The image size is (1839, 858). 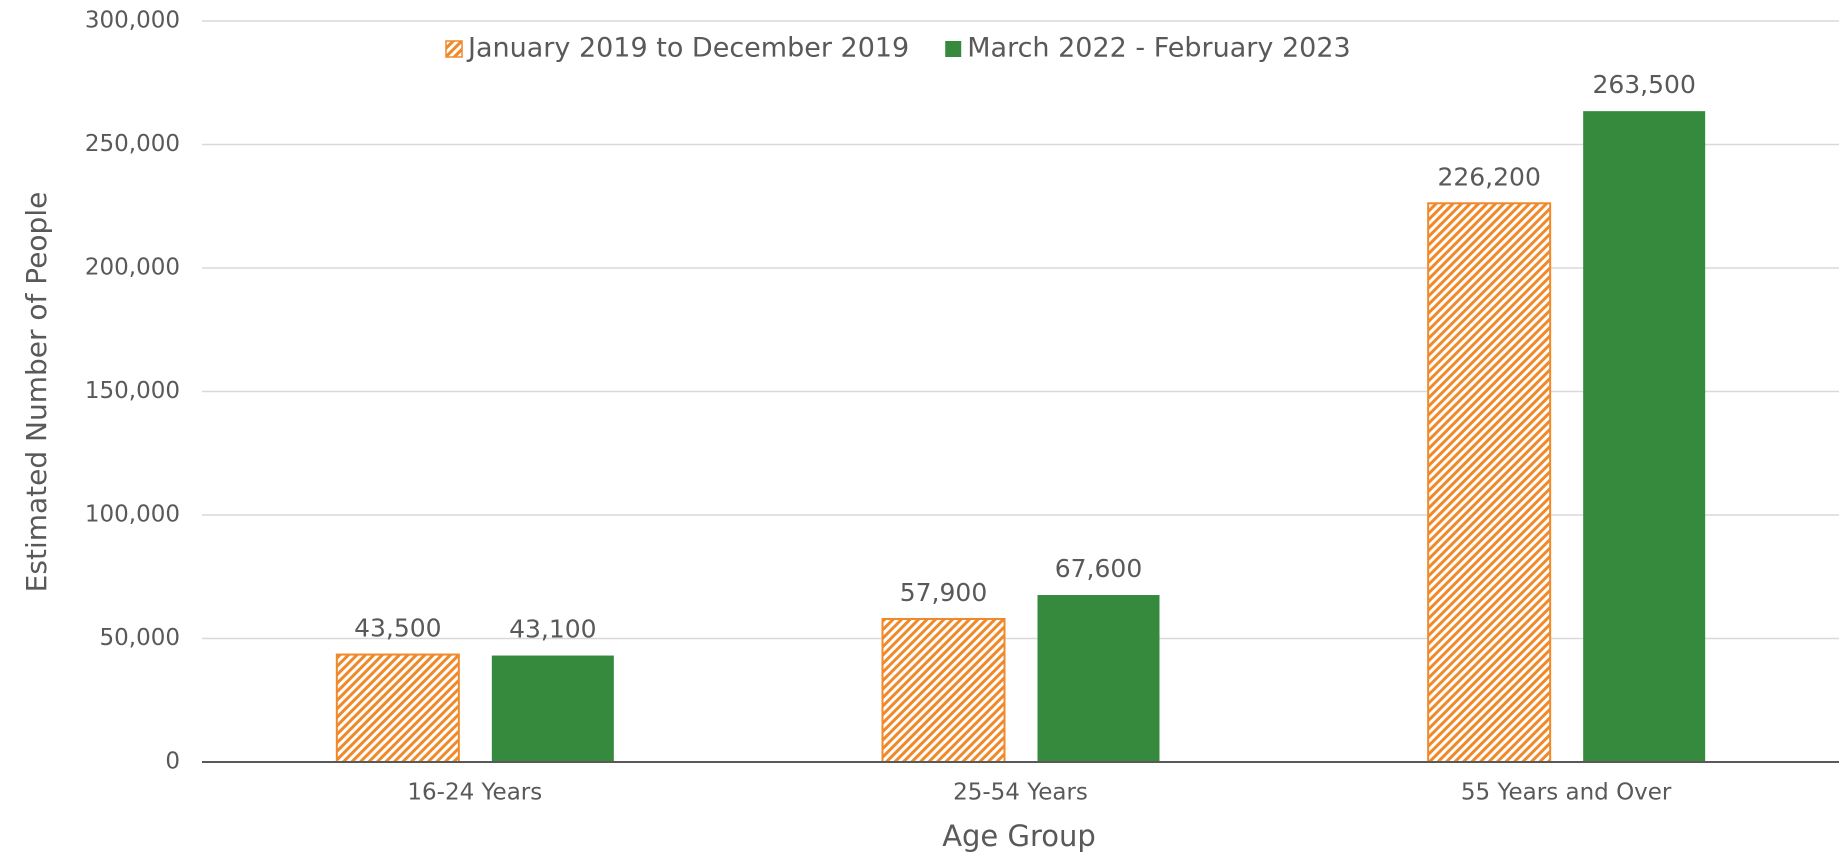 What do you see at coordinates (172, 762) in the screenshot?
I see `y-tick-label: 0` at bounding box center [172, 762].